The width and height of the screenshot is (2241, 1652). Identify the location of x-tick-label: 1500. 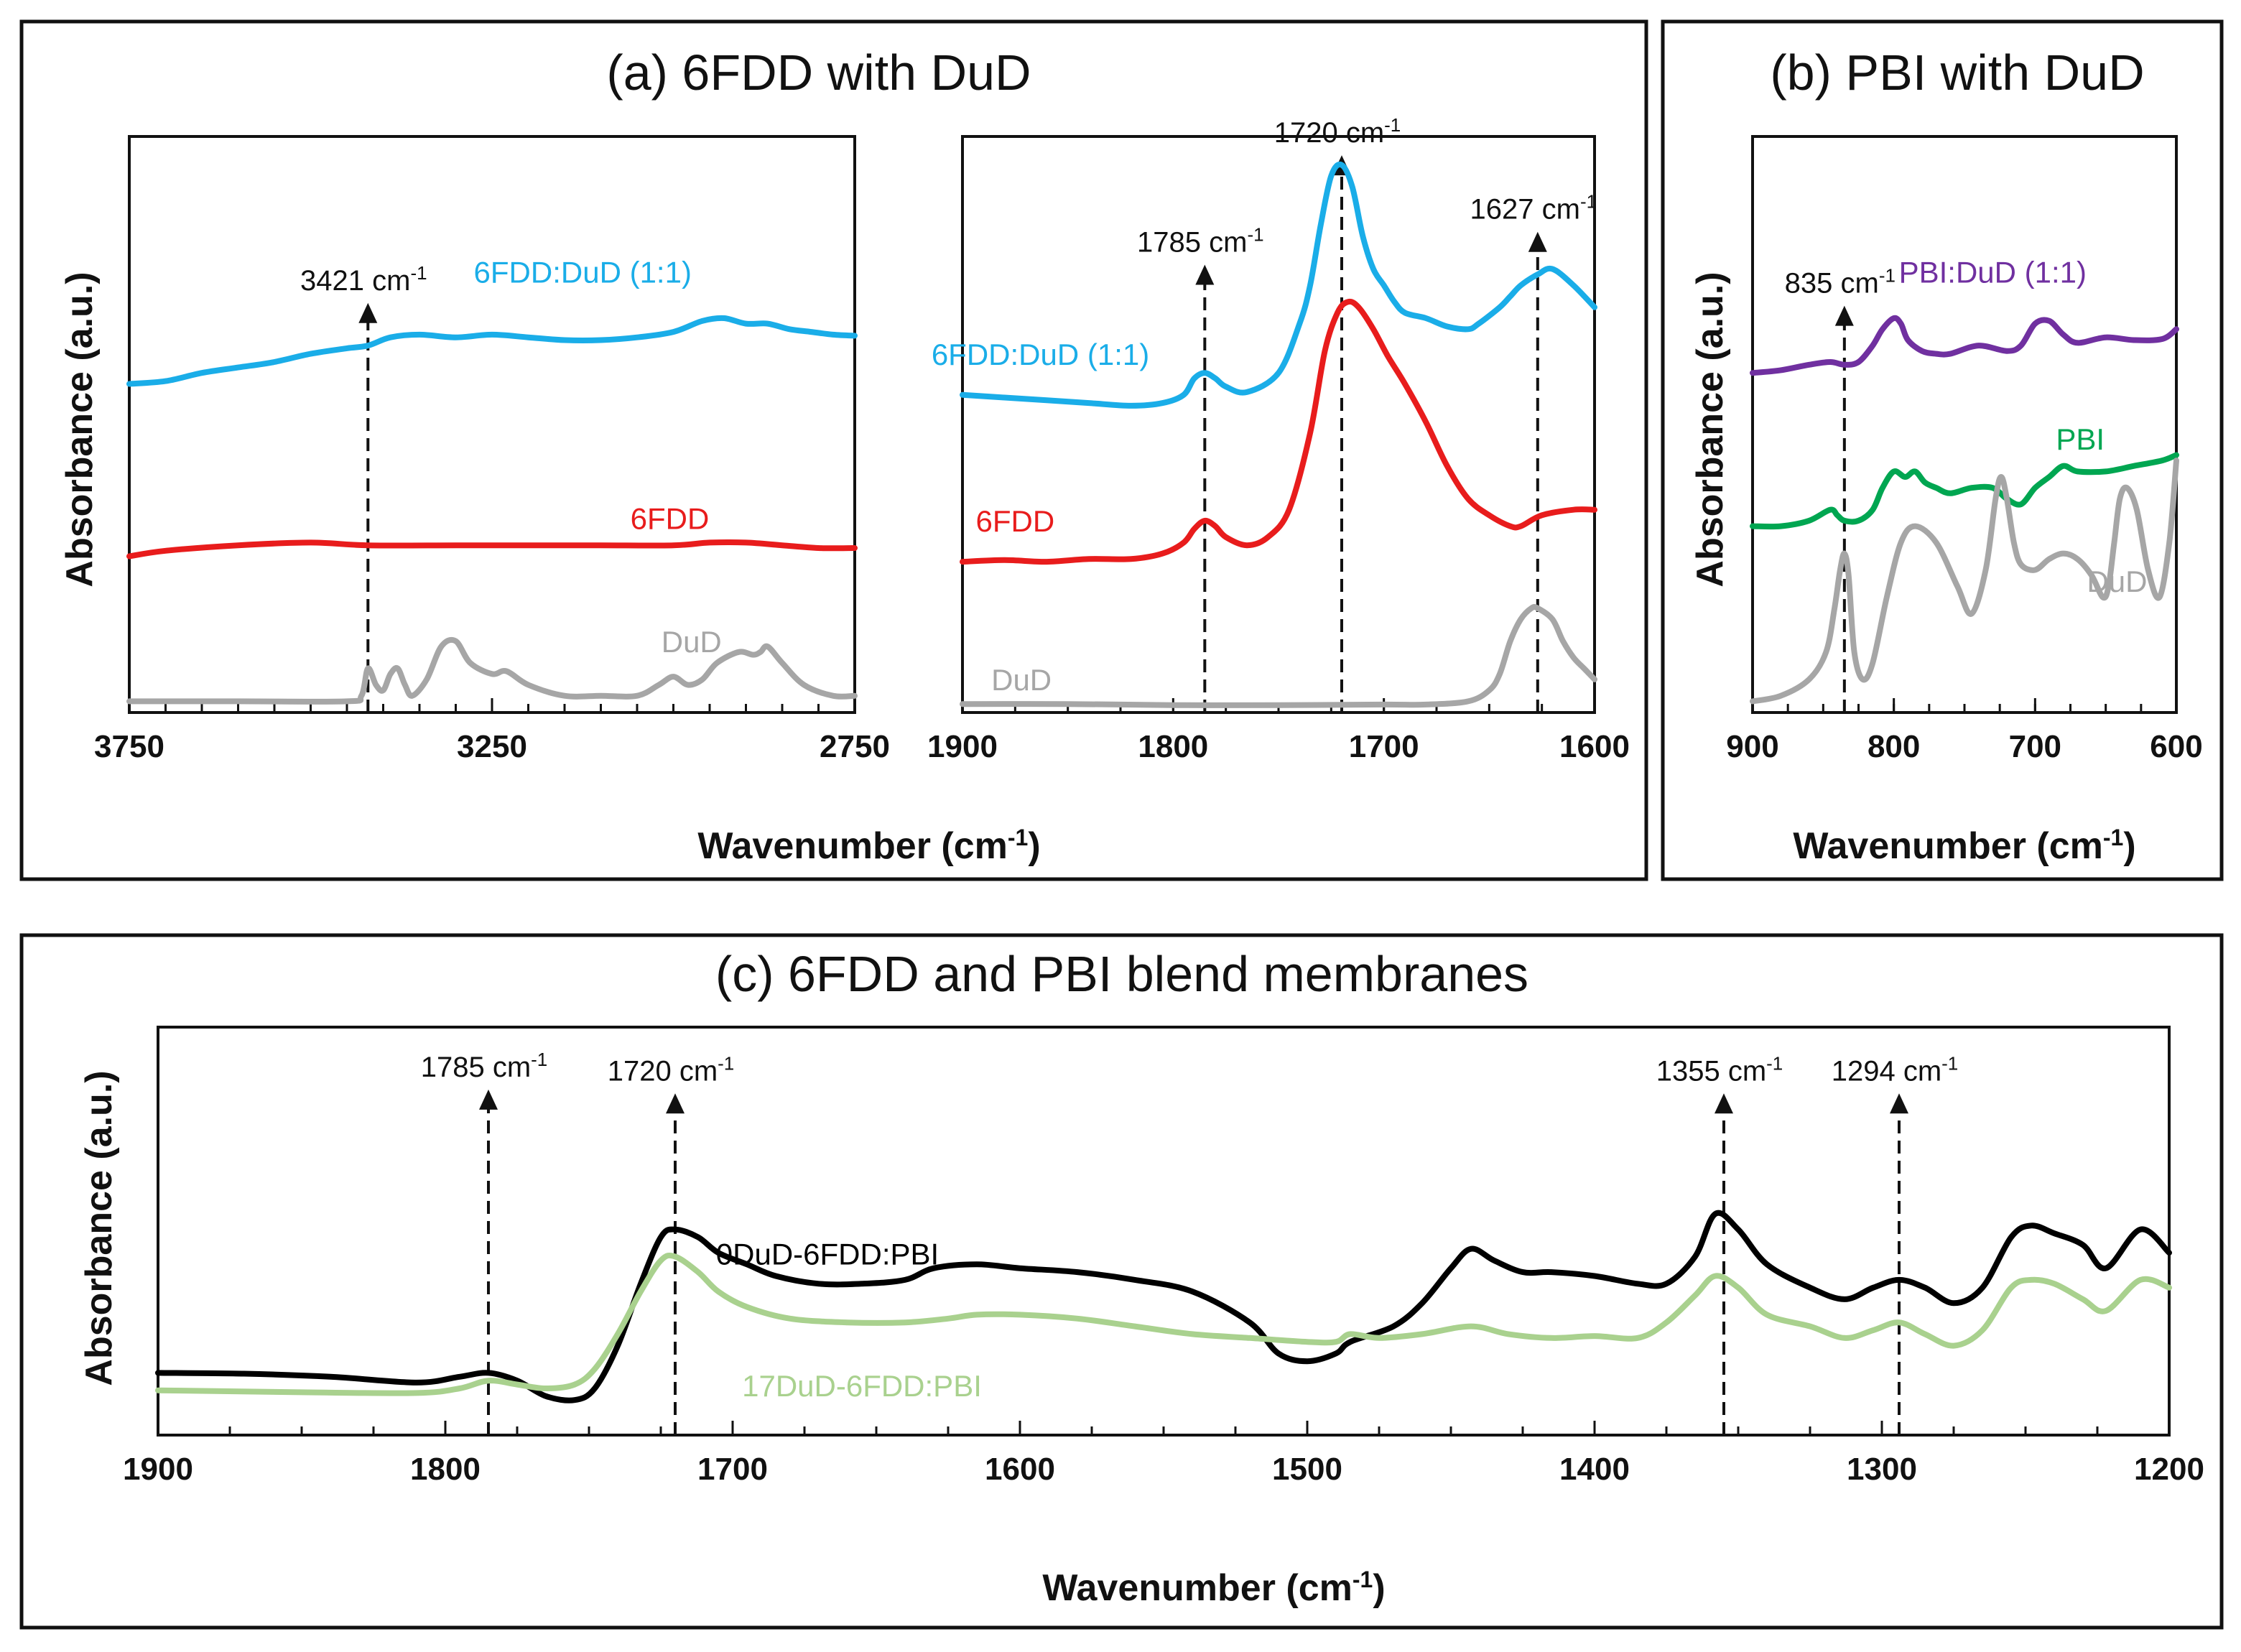
(1307, 1469).